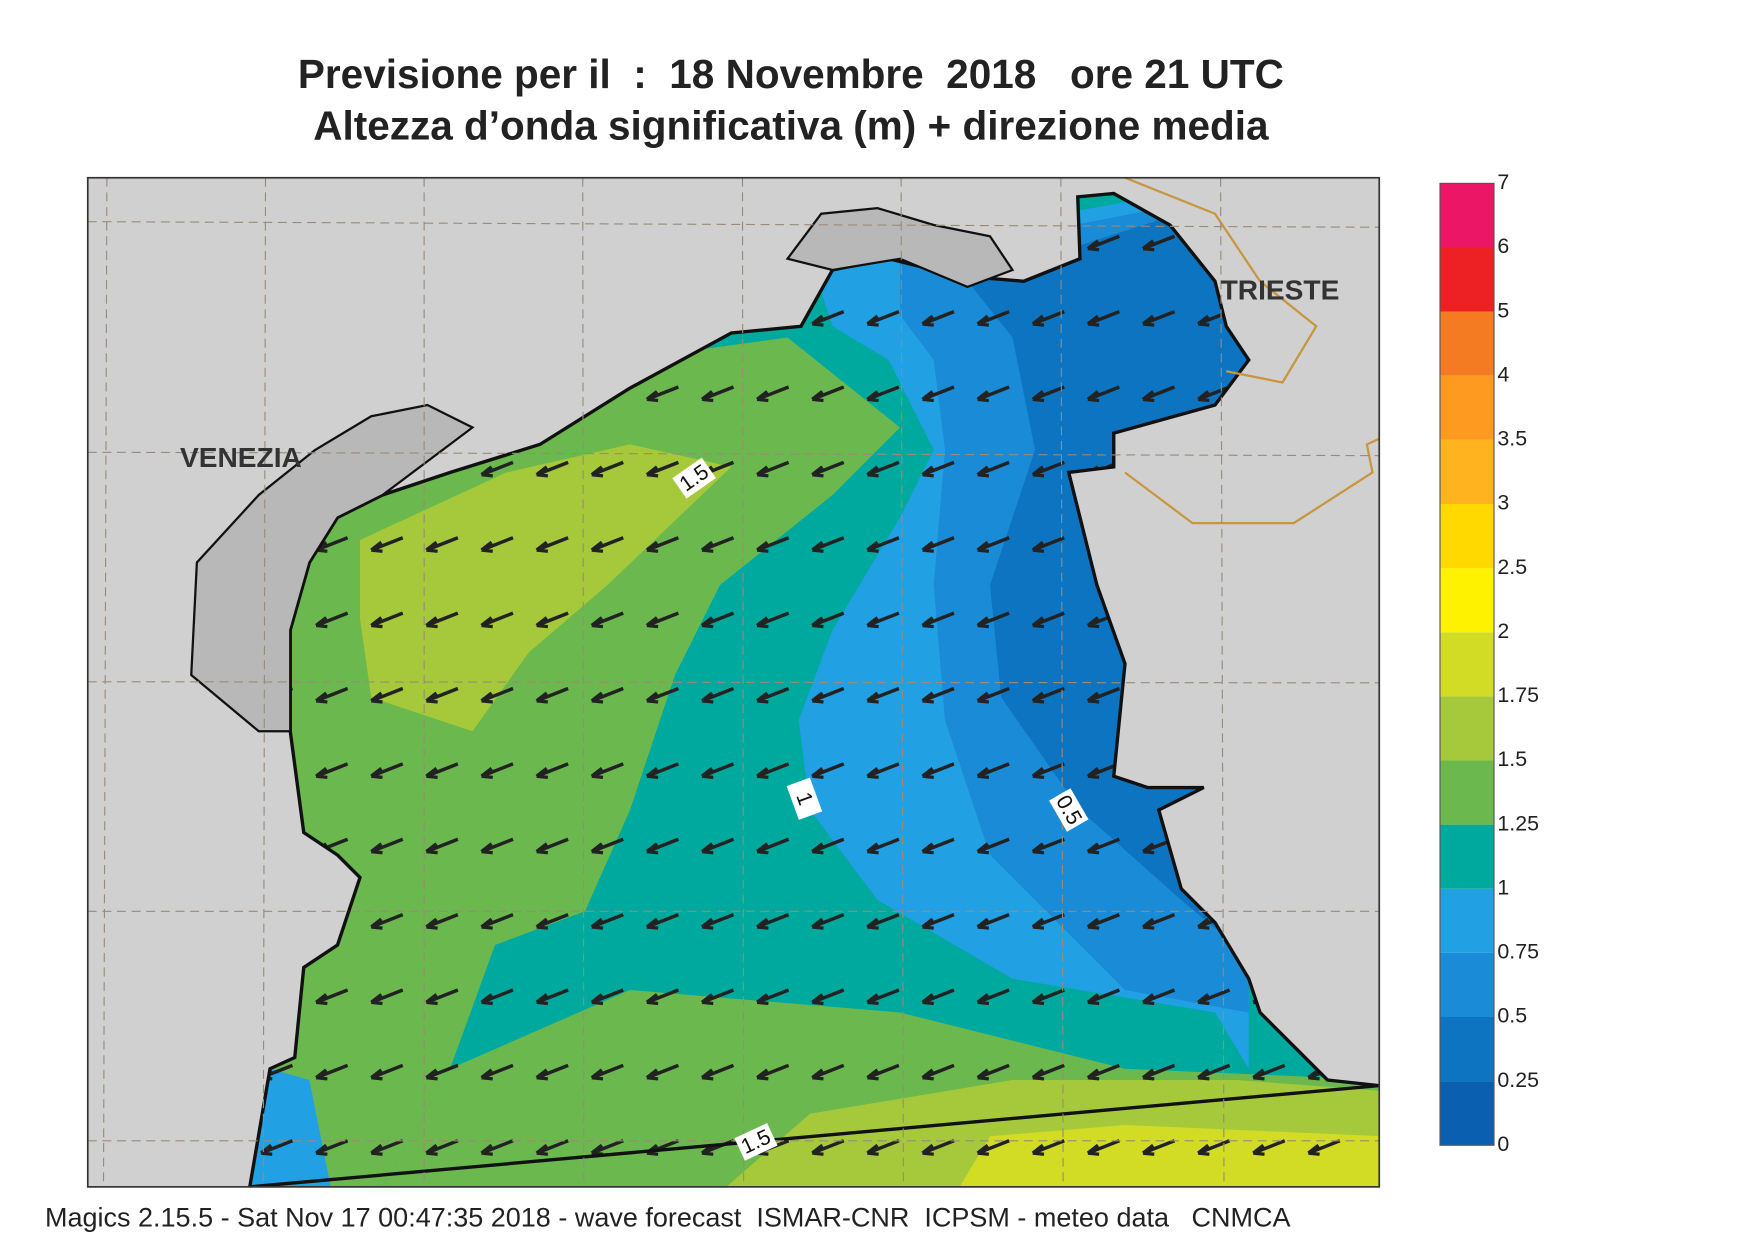  What do you see at coordinates (1503, 310) in the screenshot?
I see `colorbar-tick-label: 5` at bounding box center [1503, 310].